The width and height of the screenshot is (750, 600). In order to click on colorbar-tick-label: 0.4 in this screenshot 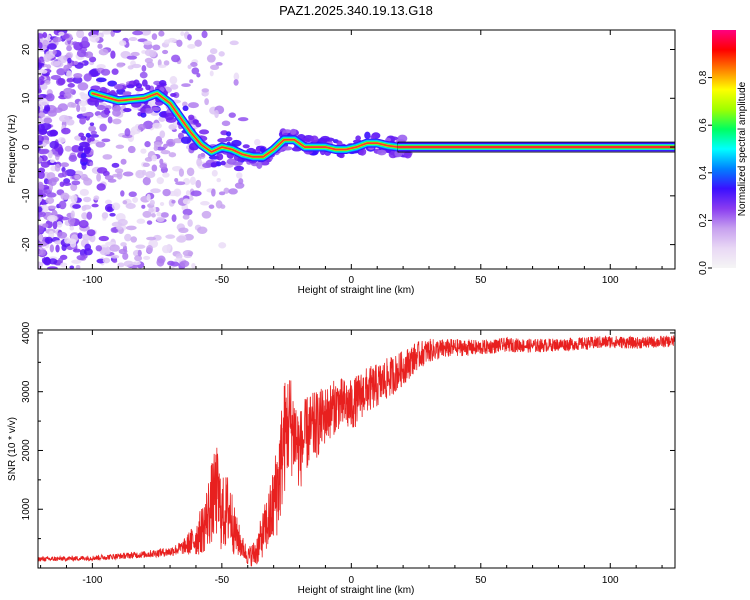, I will do `click(703, 172)`.